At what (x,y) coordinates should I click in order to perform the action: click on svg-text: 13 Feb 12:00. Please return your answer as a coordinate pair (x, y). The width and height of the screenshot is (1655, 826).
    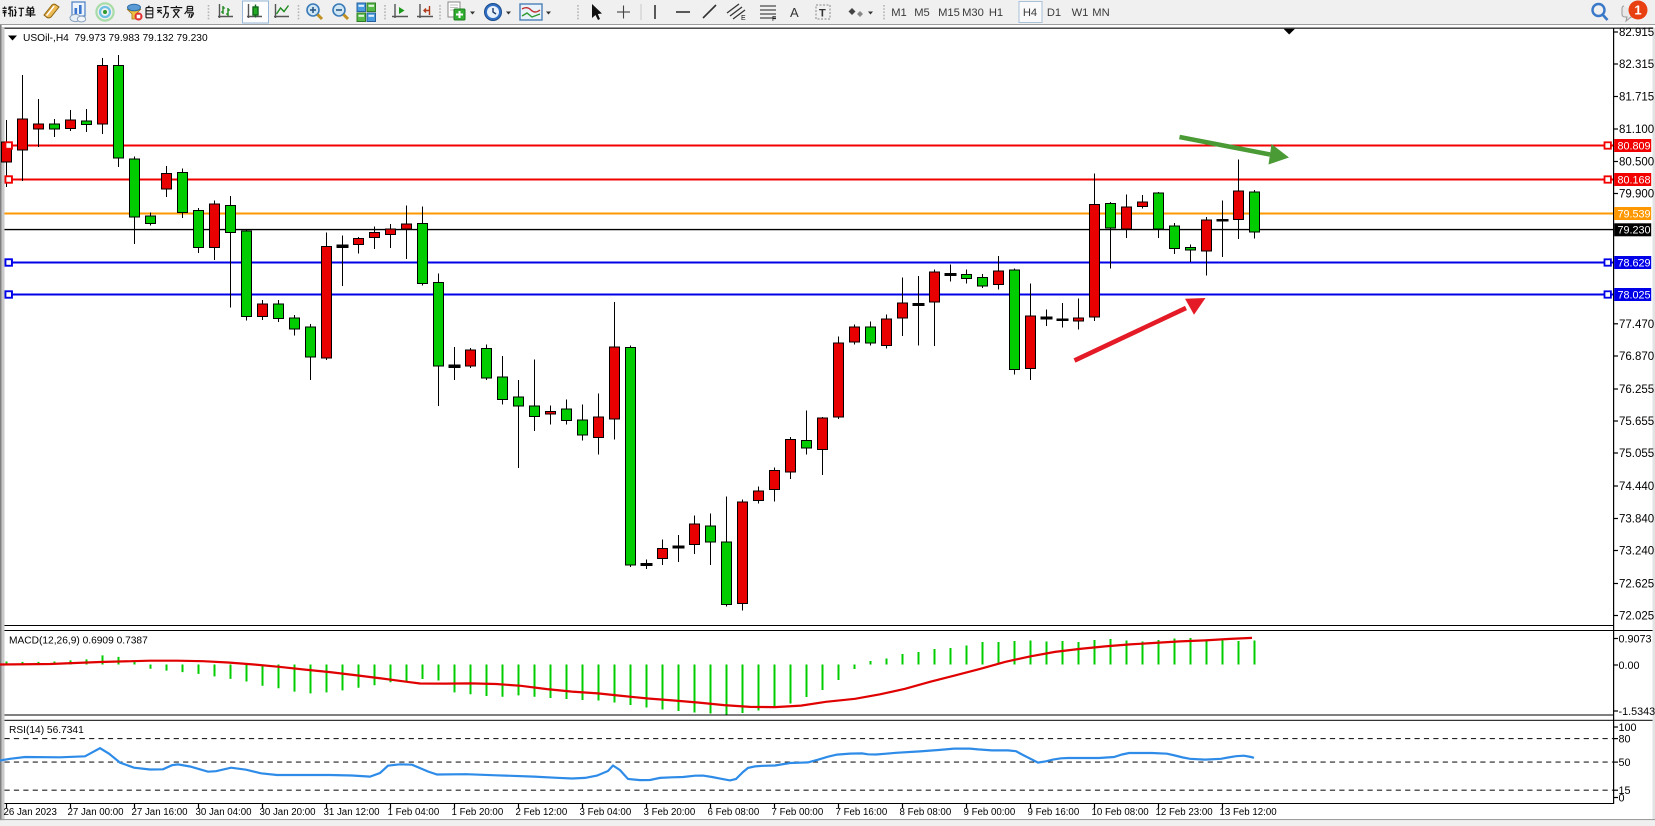
    Looking at the image, I should click on (1249, 812).